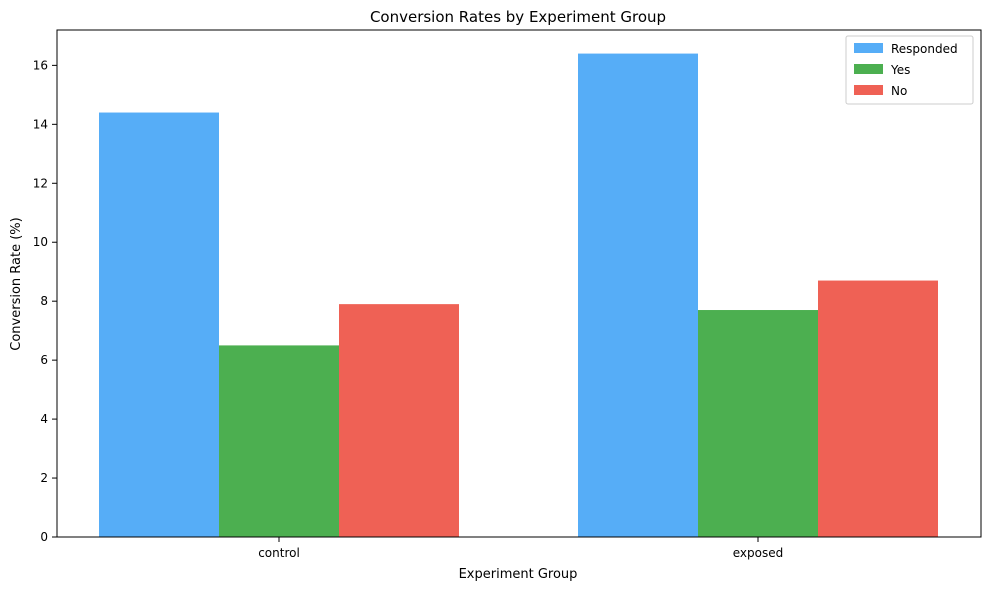  I want to click on bar-responded-control, so click(159, 324).